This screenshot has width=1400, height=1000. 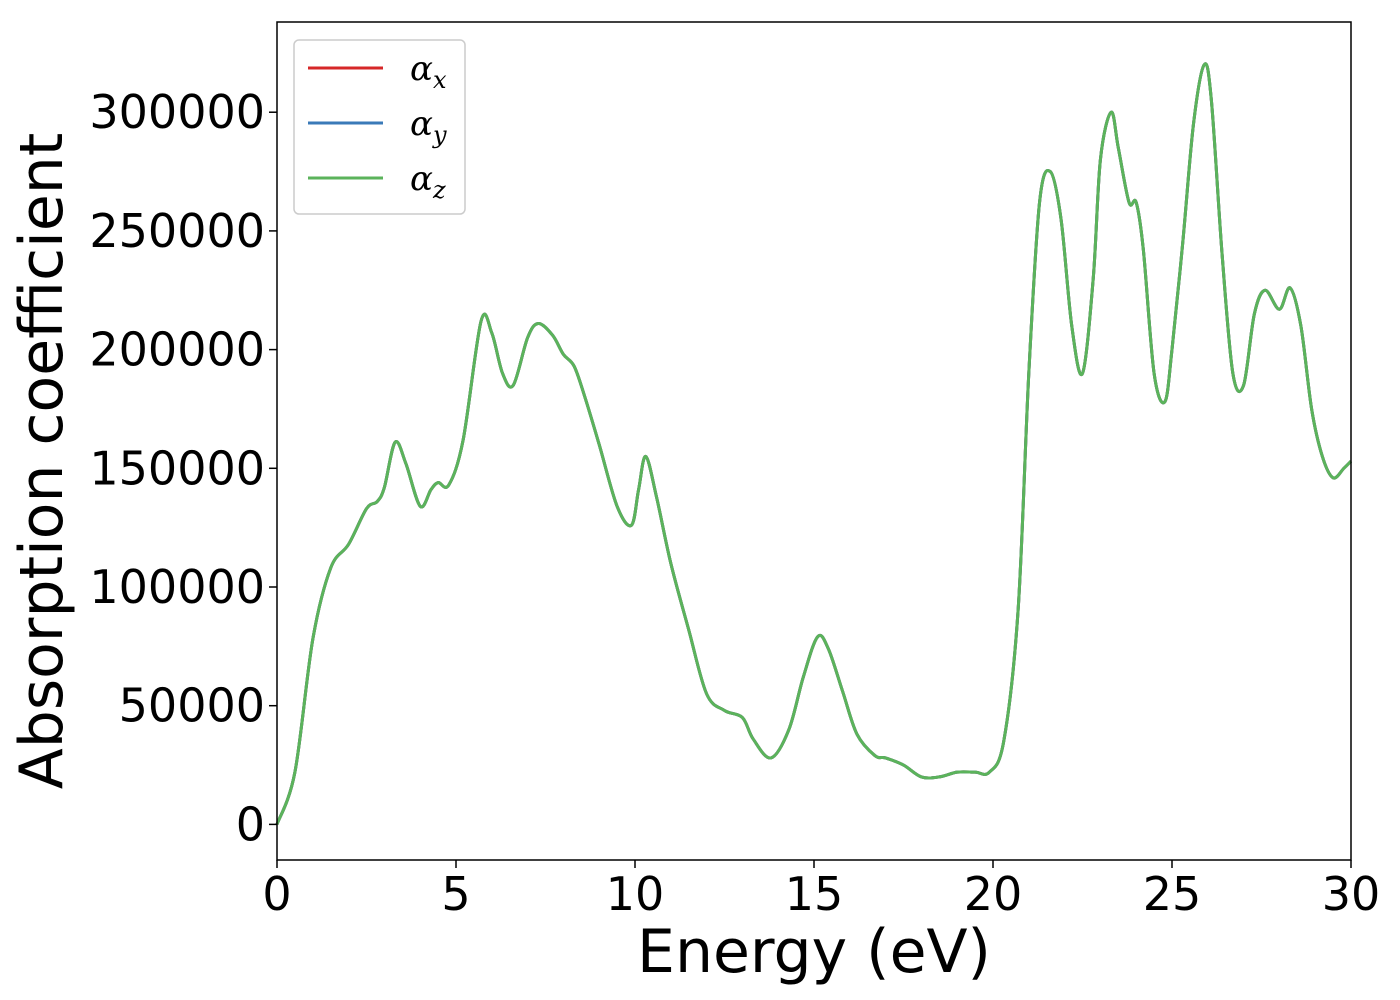 I want to click on legend-box, so click(x=379, y=127).